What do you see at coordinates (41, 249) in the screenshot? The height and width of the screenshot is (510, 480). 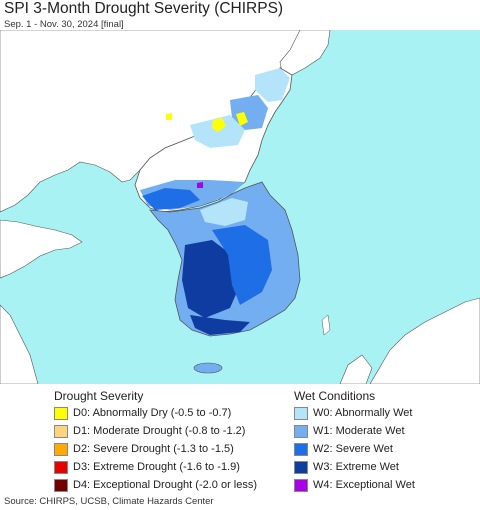 I see `shandong-peninsula` at bounding box center [41, 249].